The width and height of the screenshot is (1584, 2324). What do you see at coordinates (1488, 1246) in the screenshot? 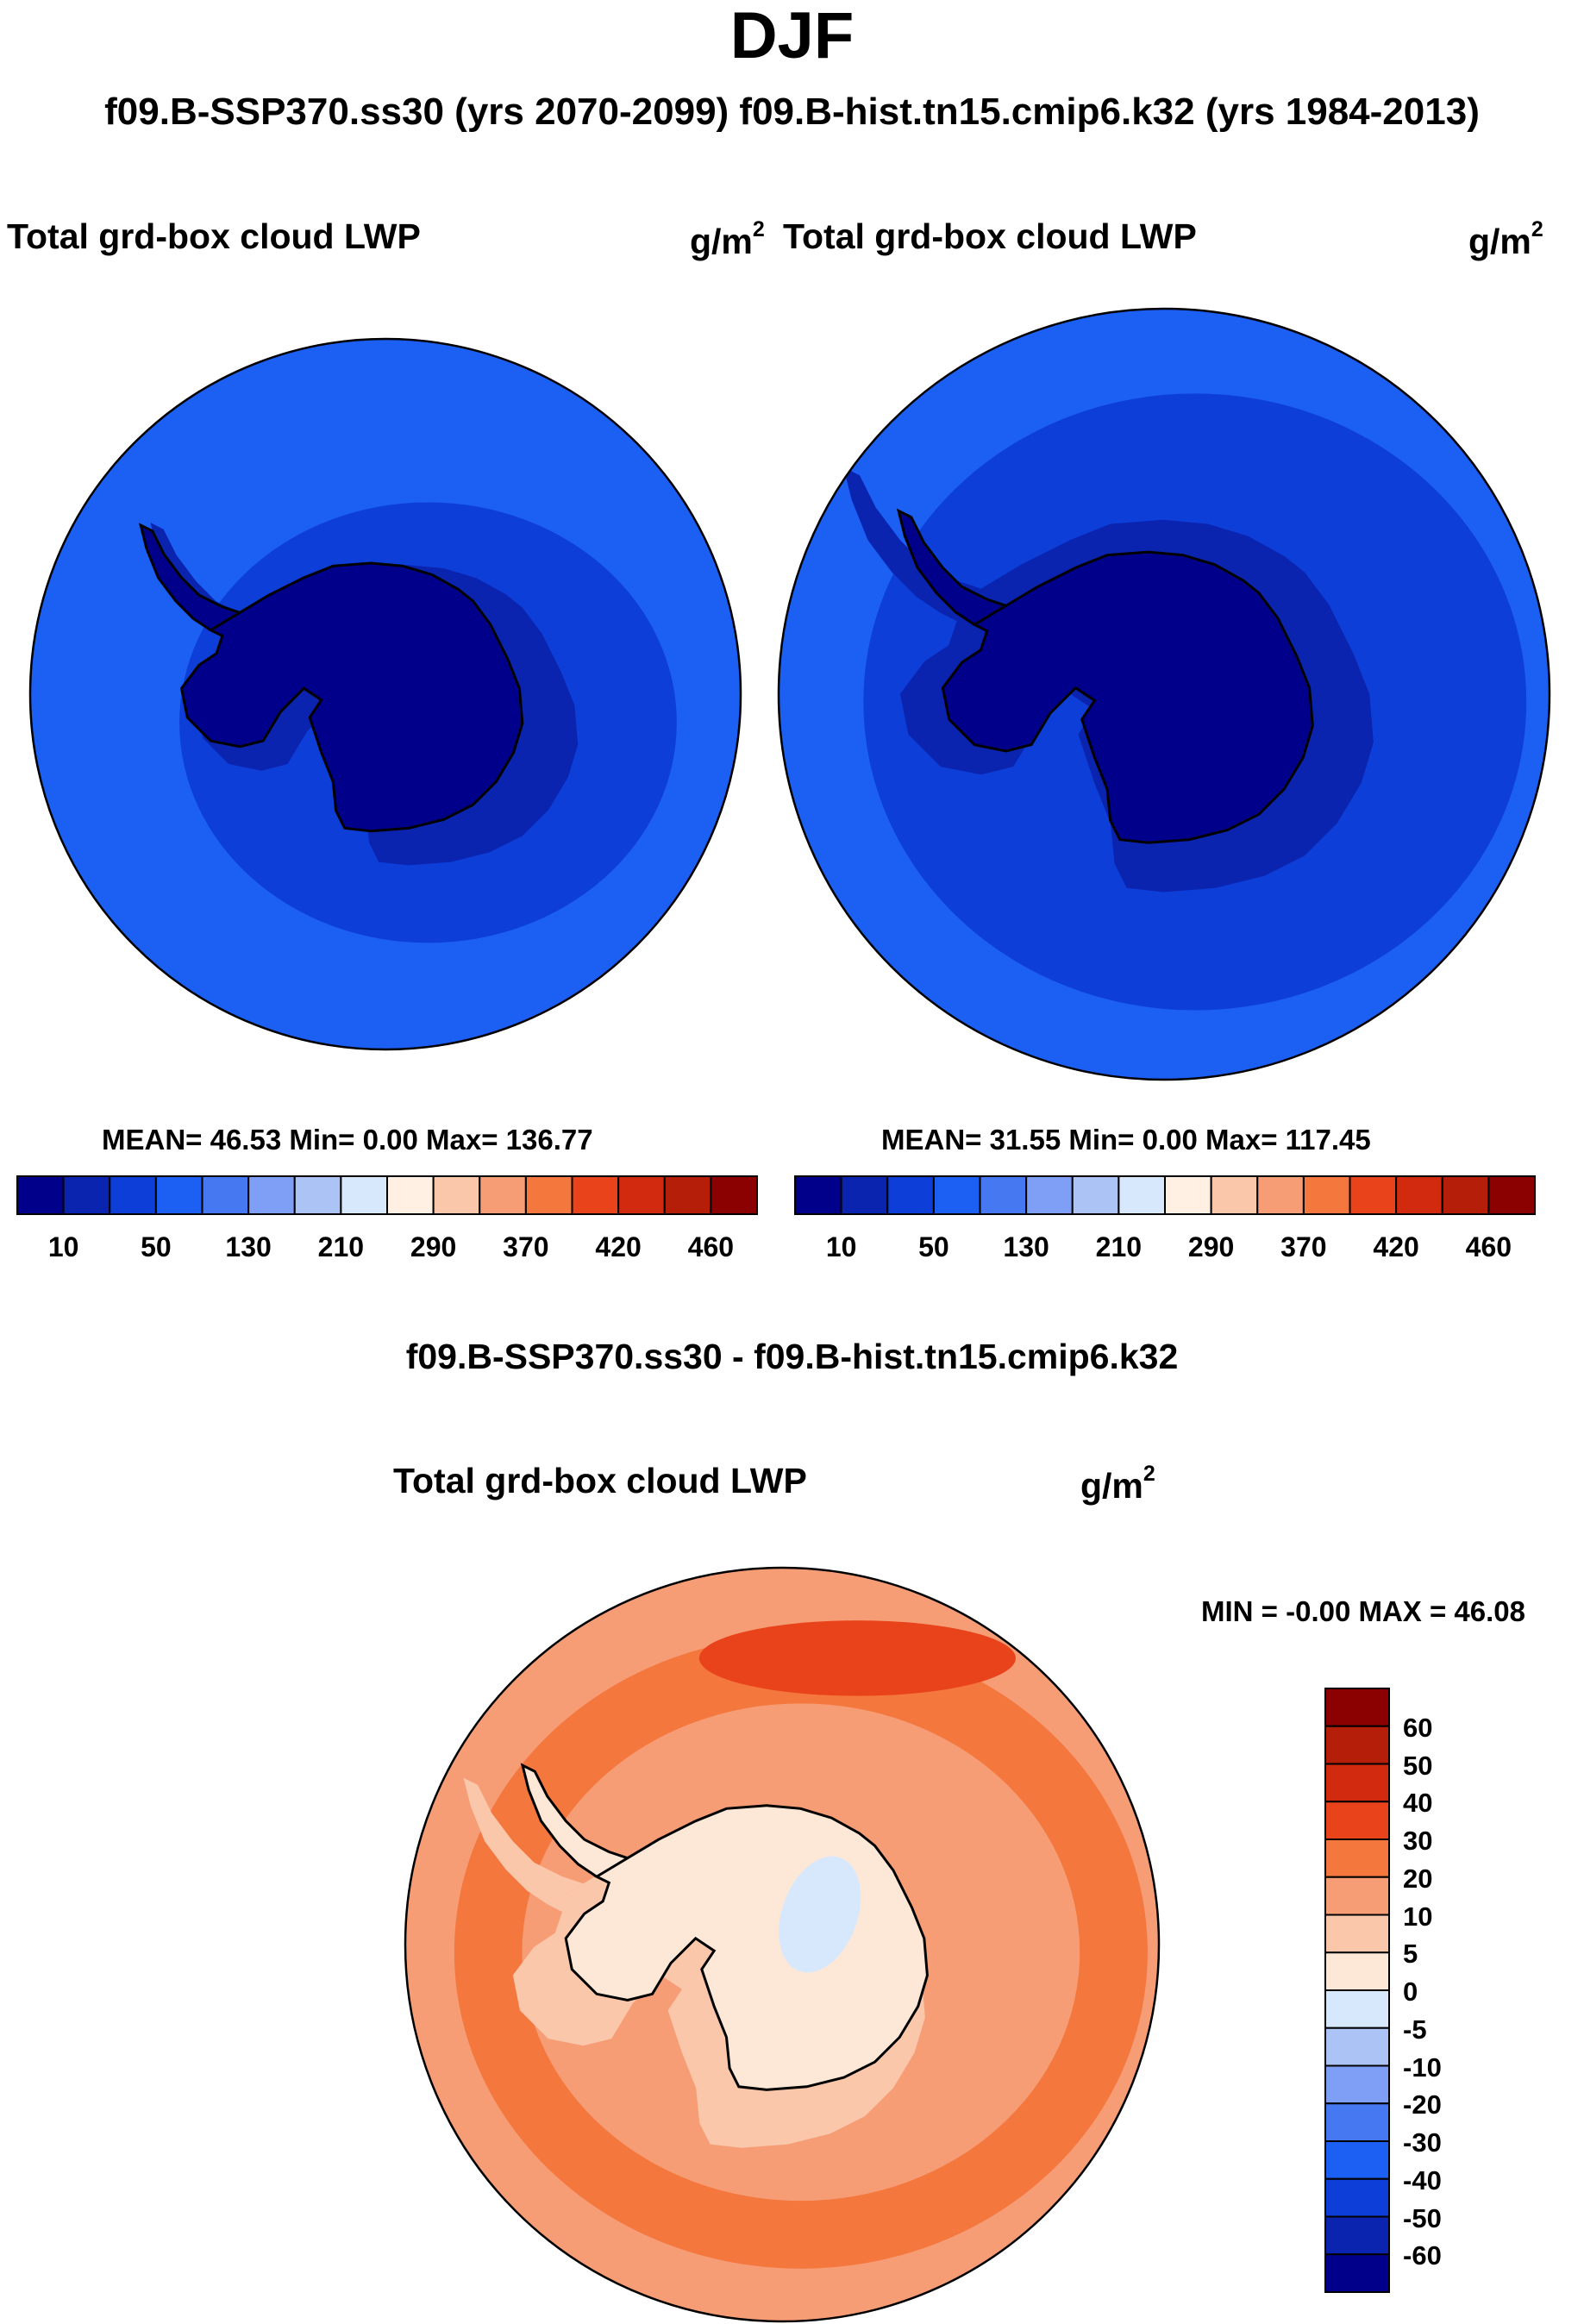
I see `panel2-colorbar-tick-label: 460` at bounding box center [1488, 1246].